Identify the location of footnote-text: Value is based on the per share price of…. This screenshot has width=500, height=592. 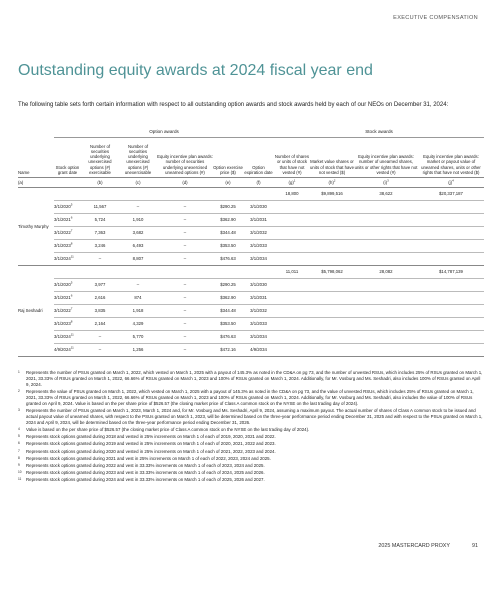
(168, 430).